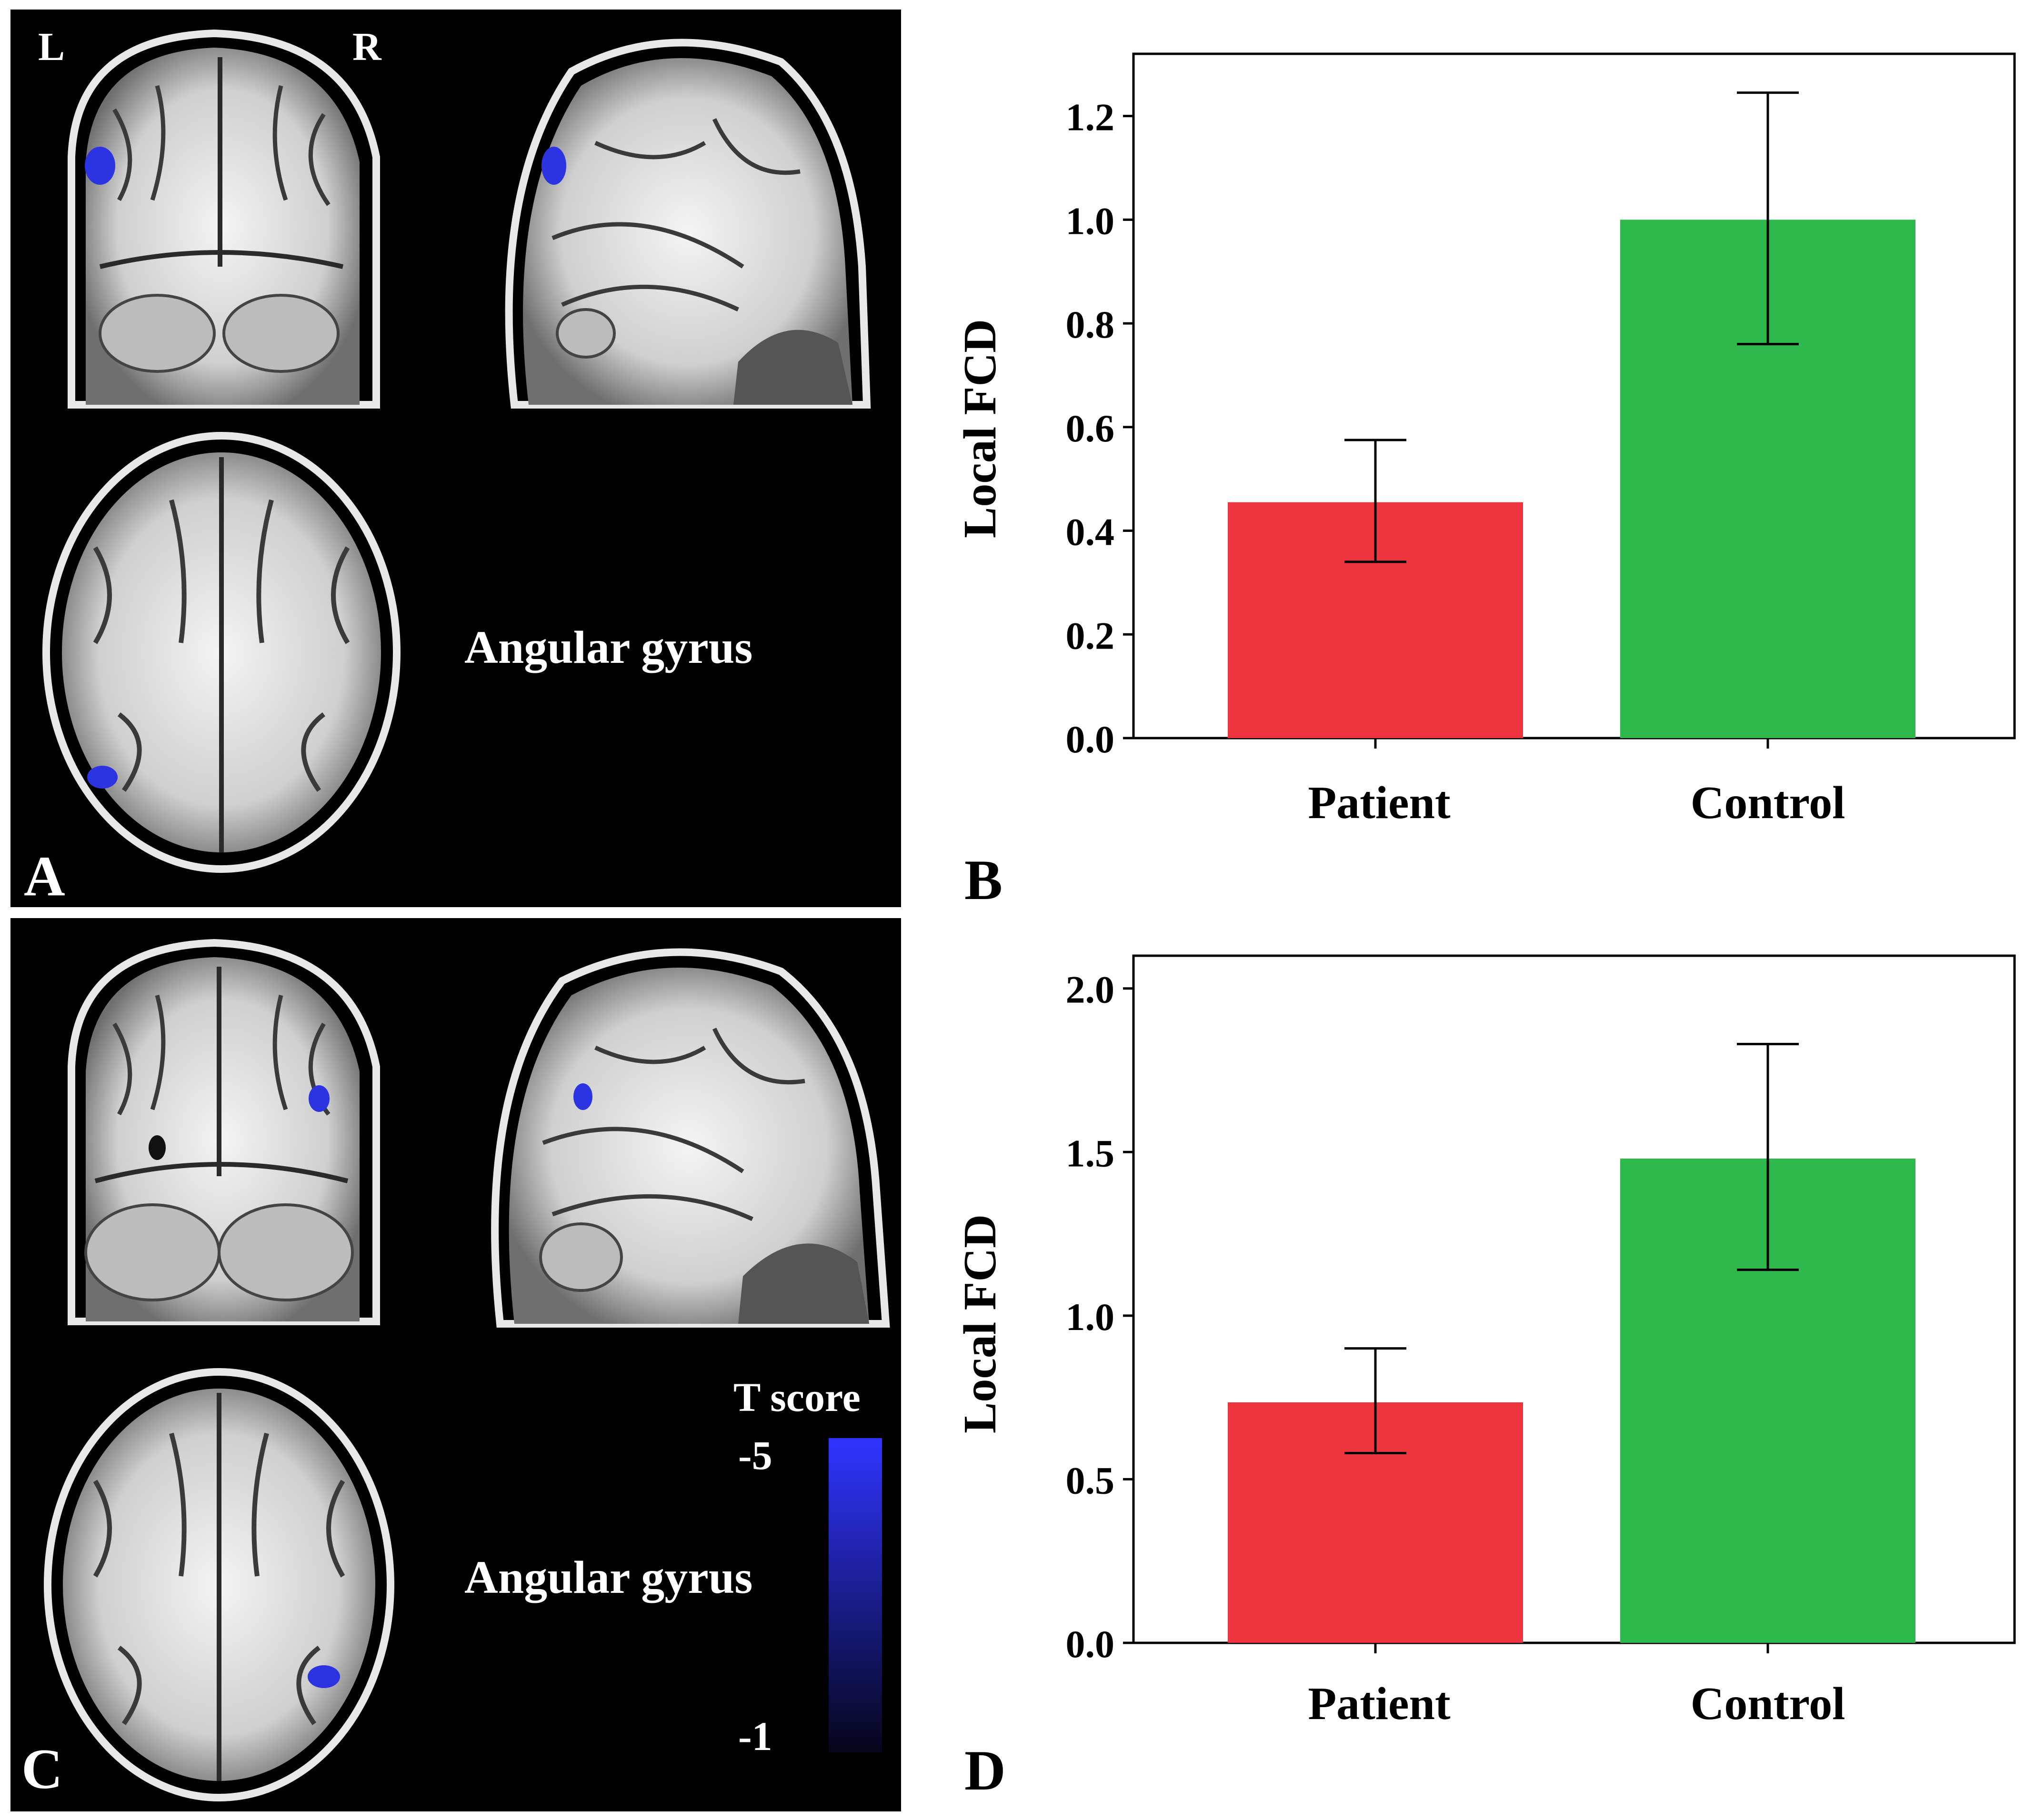  Describe the element at coordinates (797, 1397) in the screenshot. I see `colorbar-title: T score` at that location.